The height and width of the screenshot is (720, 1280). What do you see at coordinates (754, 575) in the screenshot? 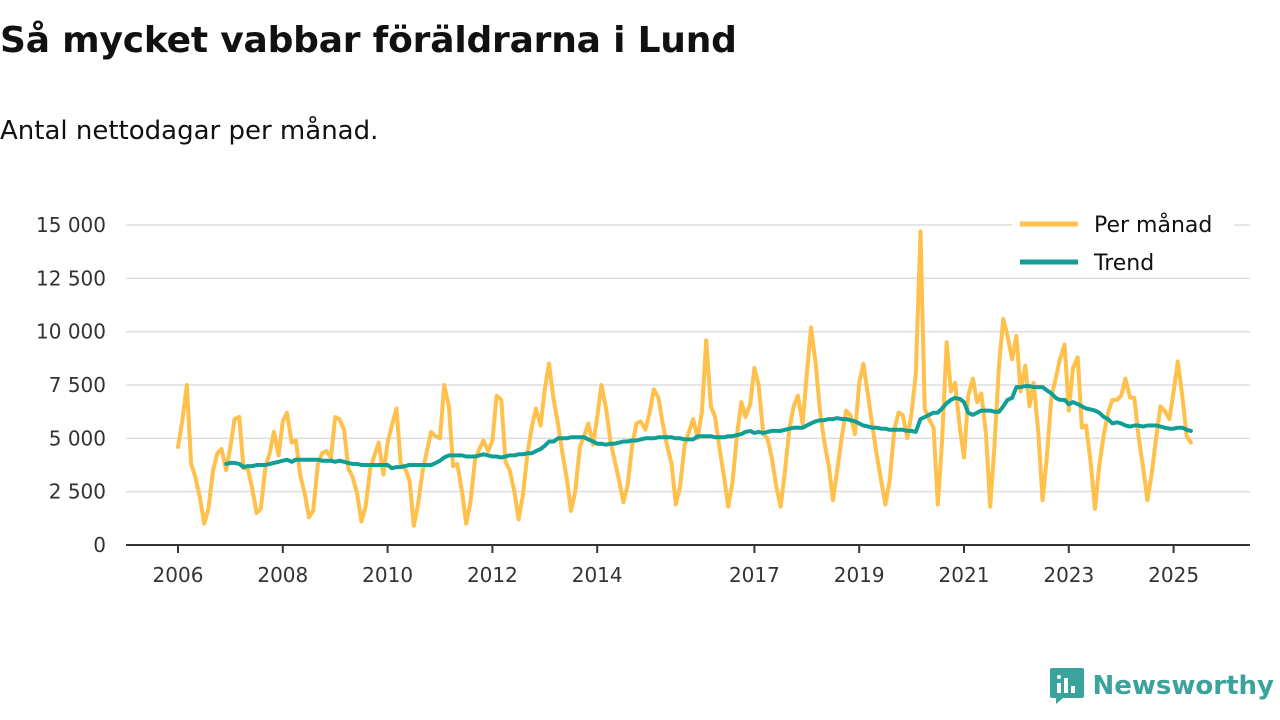
I see `x-tick-label: 2017` at bounding box center [754, 575].